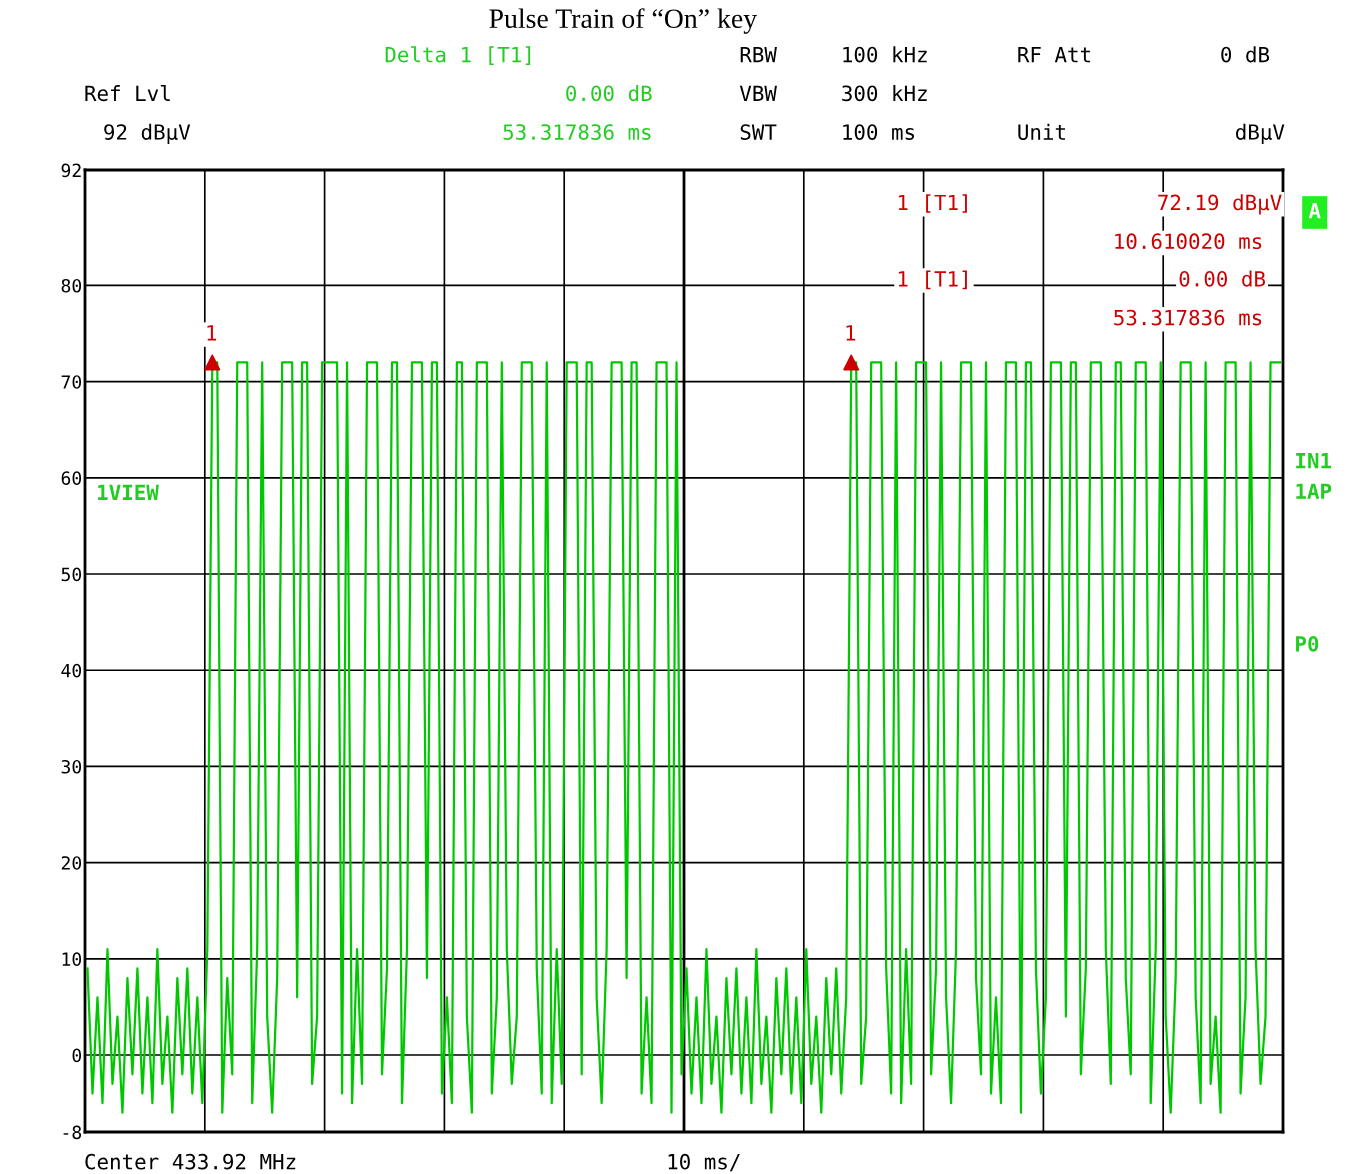  Describe the element at coordinates (1188, 317) in the screenshot. I see `annotation: 53.317836 ms` at that location.